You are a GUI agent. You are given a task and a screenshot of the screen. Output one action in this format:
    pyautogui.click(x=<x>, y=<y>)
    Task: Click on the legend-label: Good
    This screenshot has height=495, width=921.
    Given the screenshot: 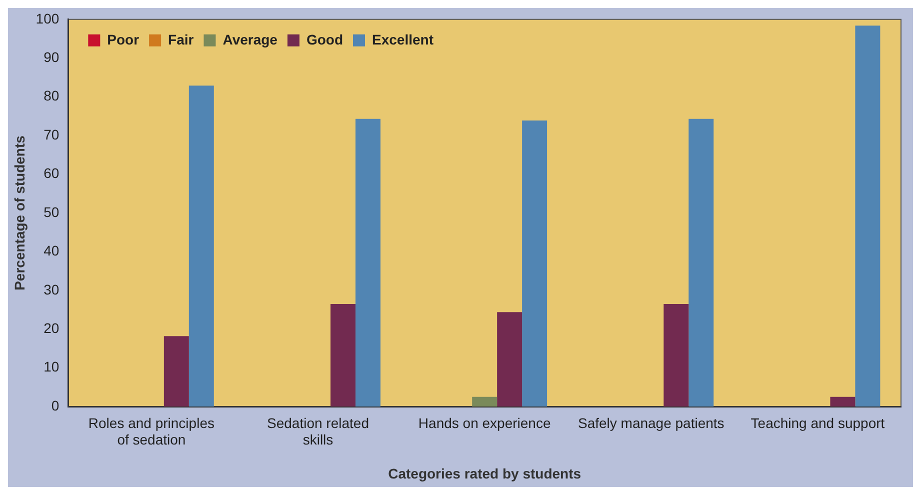 What is the action you would take?
    pyautogui.click(x=325, y=39)
    